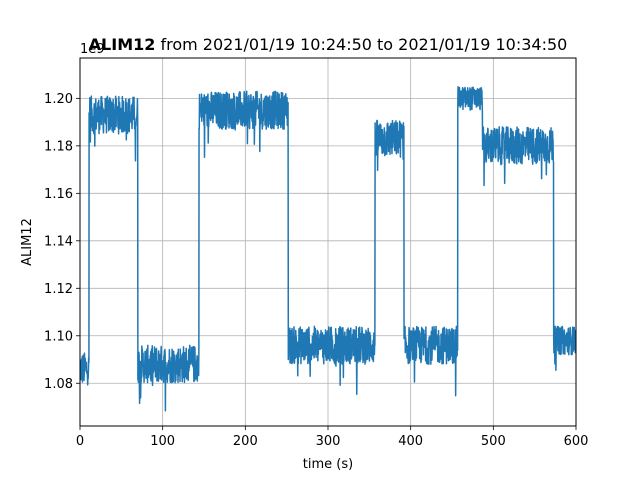 The image size is (640, 480). Describe the element at coordinates (27, 242) in the screenshot. I see `y-axis-label: ALIM12` at that location.